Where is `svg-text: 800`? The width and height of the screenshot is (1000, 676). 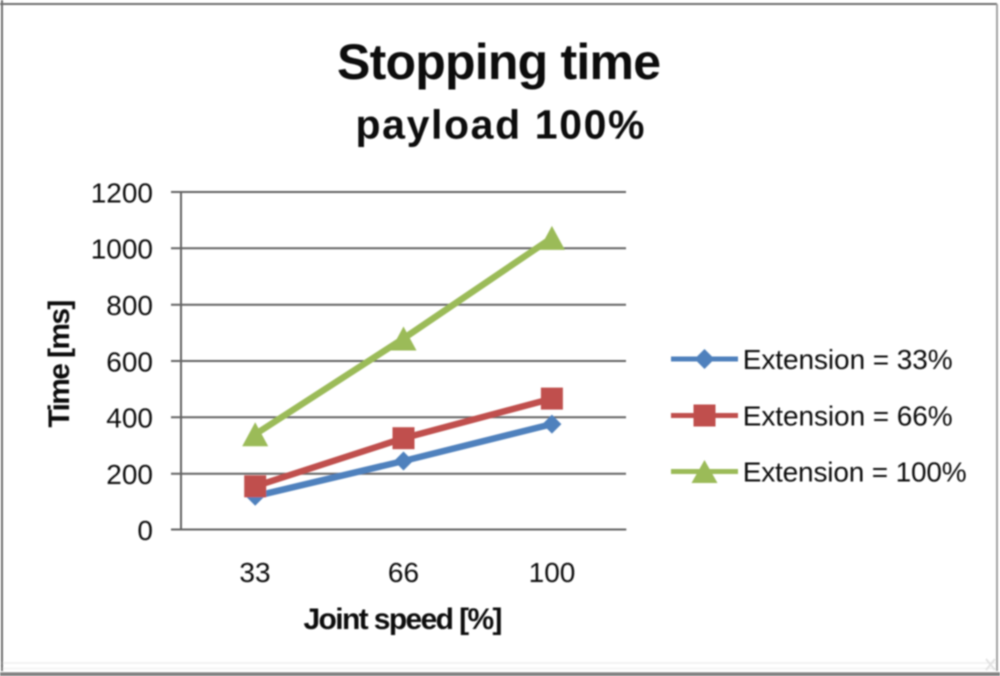 svg-text: 800 is located at coordinates (129, 305).